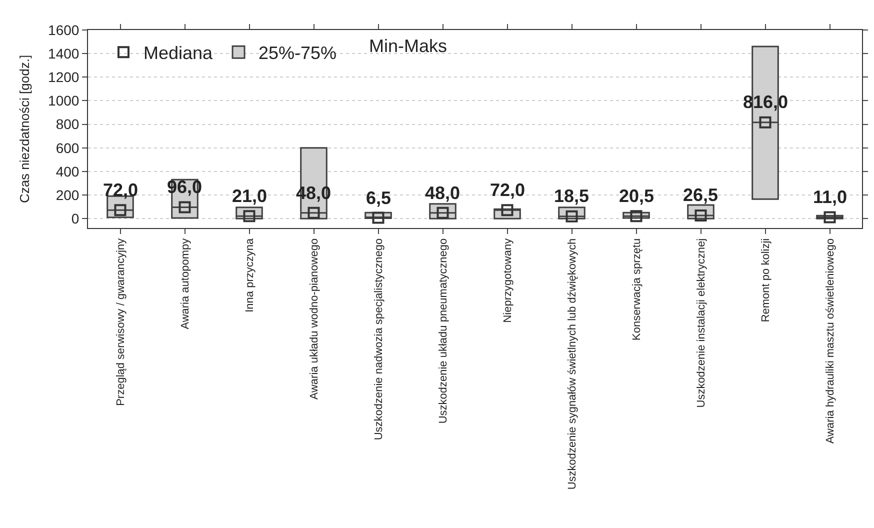 The image size is (874, 528). Describe the element at coordinates (68, 171) in the screenshot. I see `y-tick-label: 400` at that location.